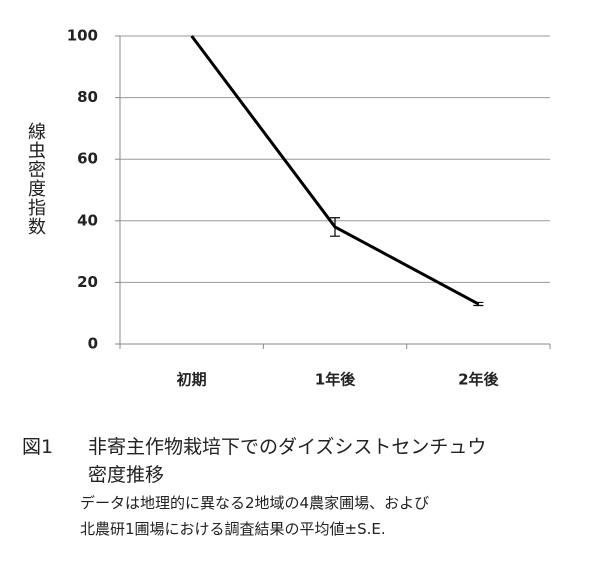 The width and height of the screenshot is (595, 574). Describe the element at coordinates (287, 447) in the screenshot. I see `figure-title: 非寄主作物栽培下でのダイズシストセンチュウ` at that location.